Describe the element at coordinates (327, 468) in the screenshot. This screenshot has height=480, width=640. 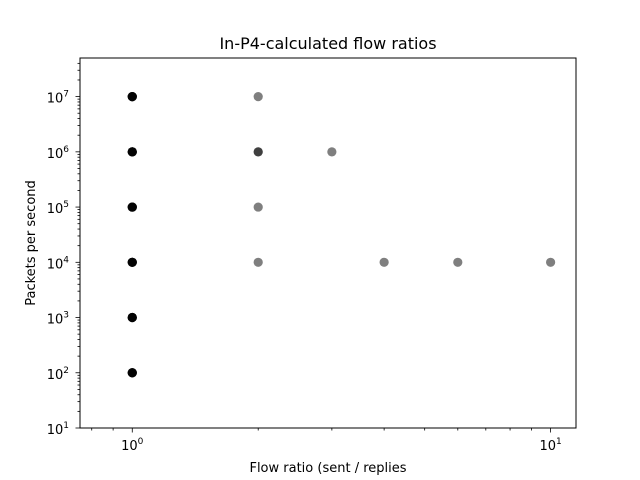
I see `x-axis-label: Flow ratio (sent / replies` at that location.